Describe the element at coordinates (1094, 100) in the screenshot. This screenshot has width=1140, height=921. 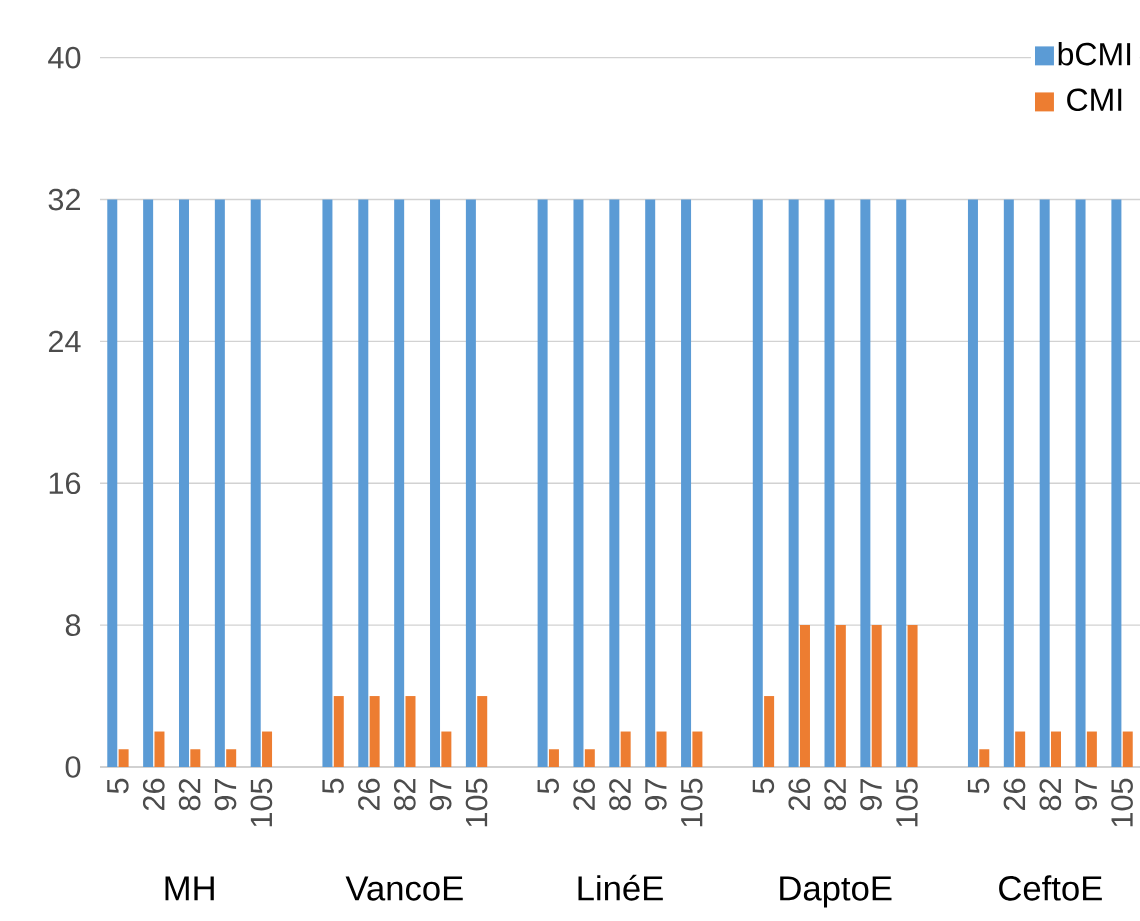
I see `legend-label: CMI` at that location.